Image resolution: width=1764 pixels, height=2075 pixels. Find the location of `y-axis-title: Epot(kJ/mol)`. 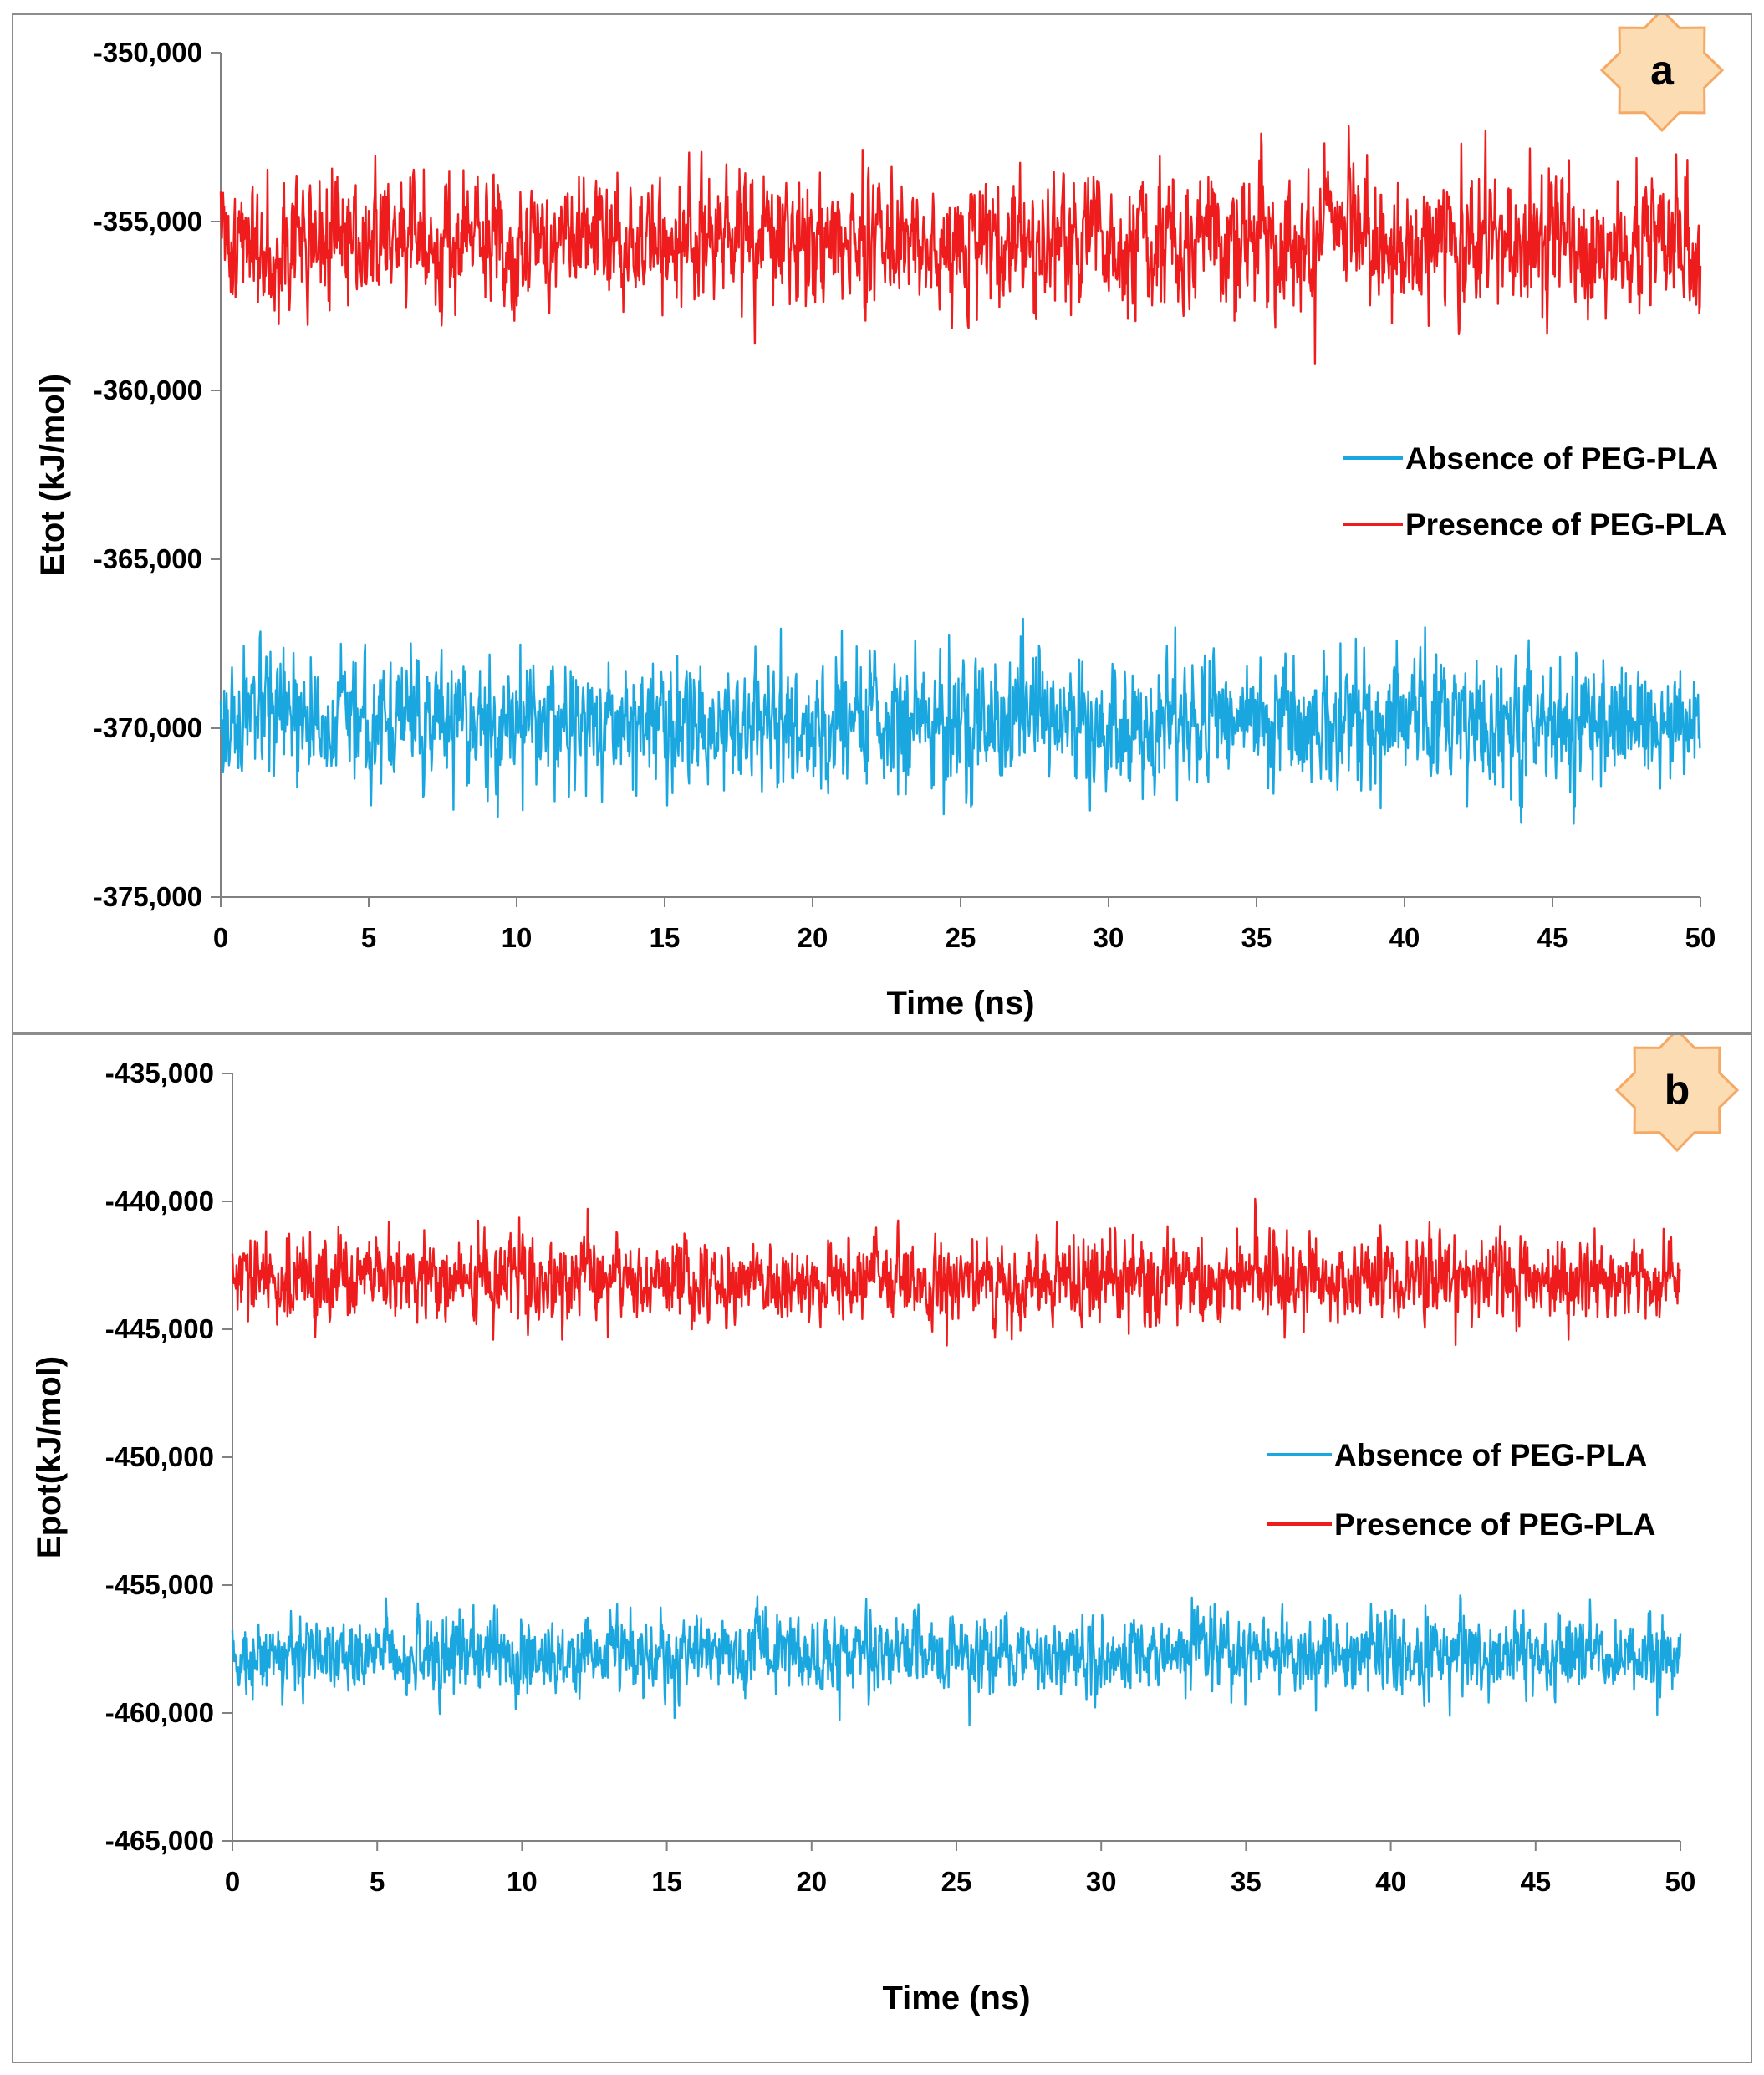

y-axis-title: Epot(kJ/mol) is located at coordinates (49, 1457).